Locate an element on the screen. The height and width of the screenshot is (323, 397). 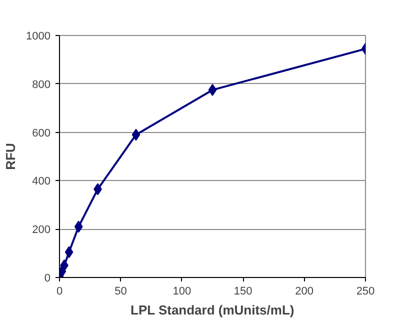
y-tick-label: 200 is located at coordinates (41, 230).